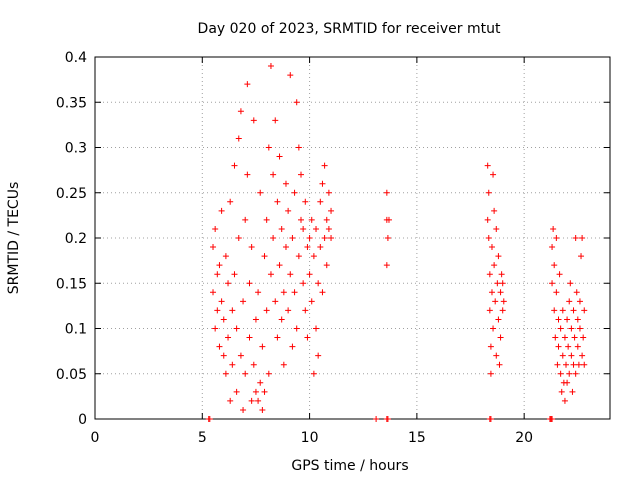 This screenshot has width=640, height=480. What do you see at coordinates (95, 438) in the screenshot?
I see `x-tick-label: 0` at bounding box center [95, 438].